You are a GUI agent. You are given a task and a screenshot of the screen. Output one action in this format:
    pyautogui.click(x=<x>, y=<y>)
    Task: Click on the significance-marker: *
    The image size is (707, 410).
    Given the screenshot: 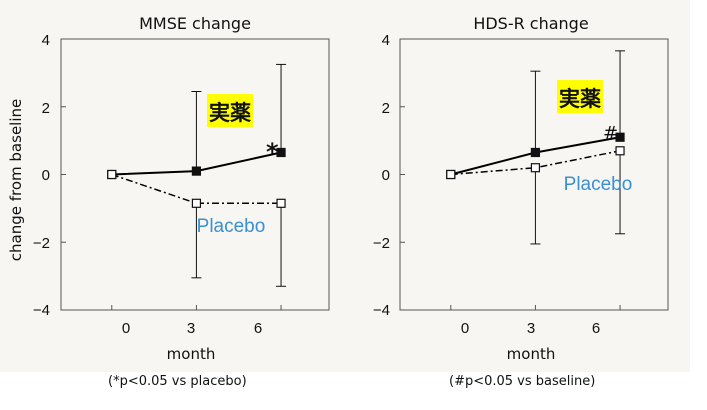 What is the action you would take?
    pyautogui.click(x=272, y=152)
    